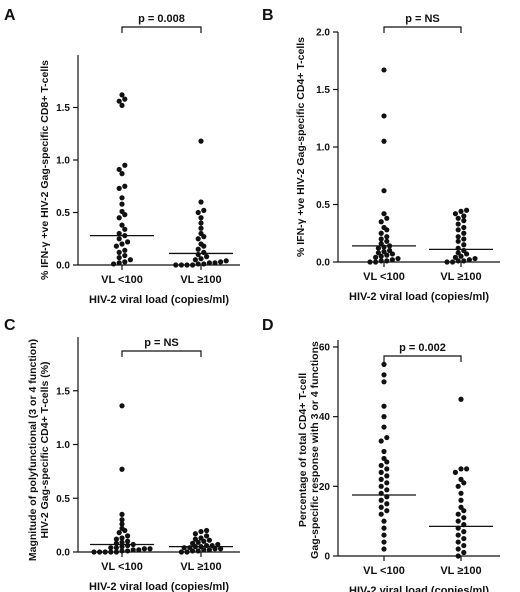  I want to click on y-tick-label: 1.0, so click(63, 445).